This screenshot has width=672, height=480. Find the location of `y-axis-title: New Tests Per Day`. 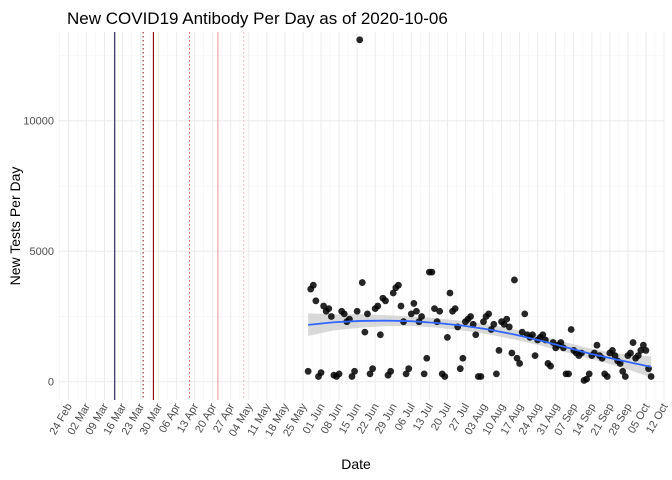

y-axis-title: New Tests Per Day is located at coordinates (15, 226).